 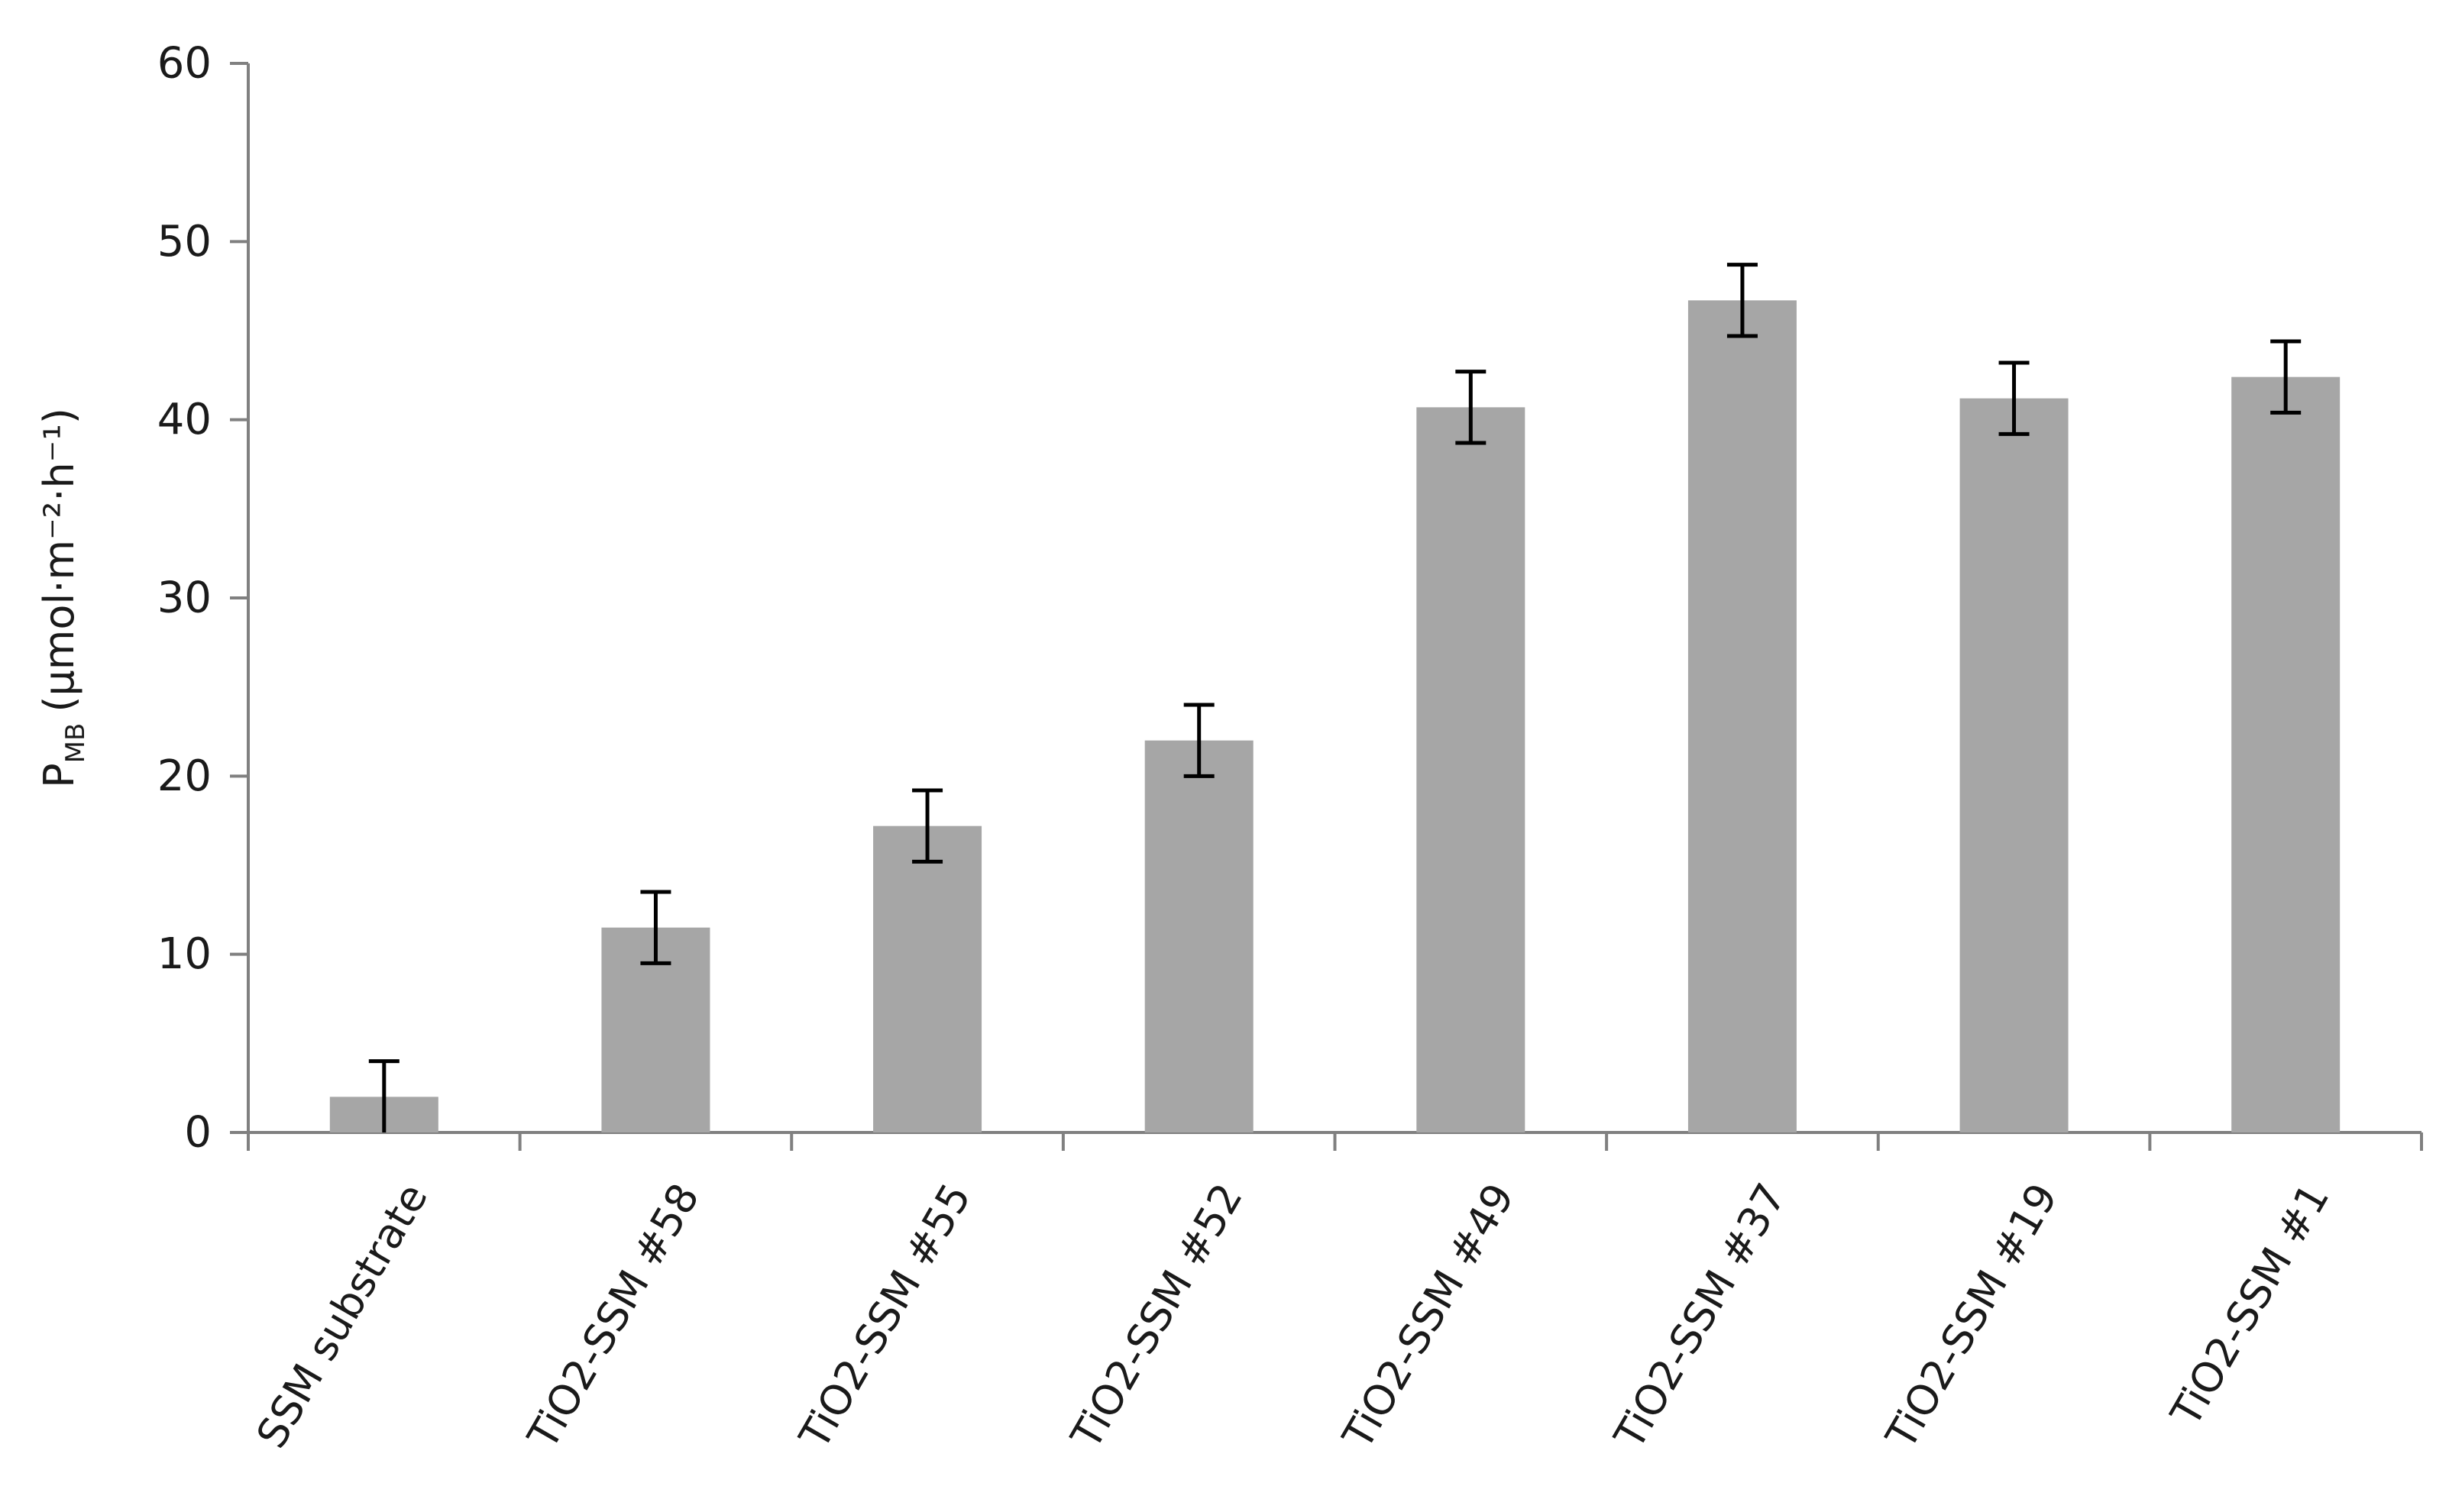 What do you see at coordinates (613, 1316) in the screenshot?
I see `x-tick-label: TiO2-SSM #58` at bounding box center [613, 1316].